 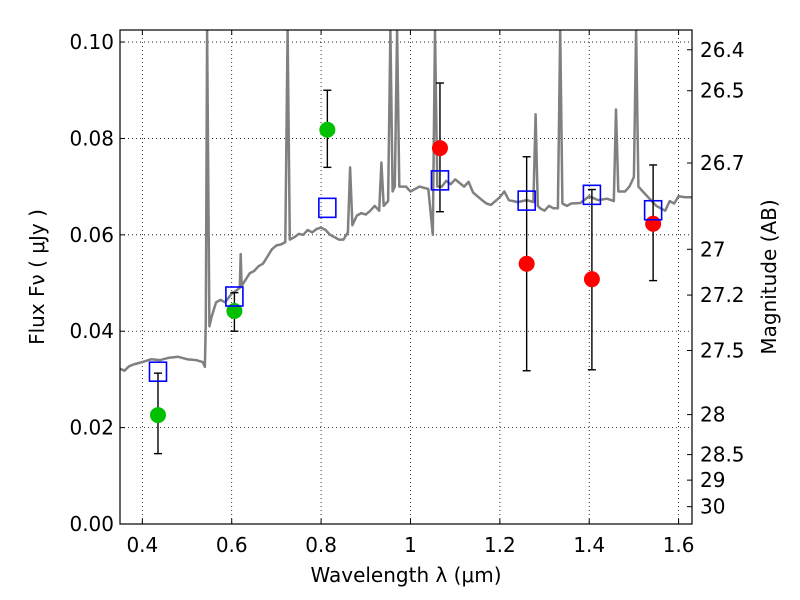 What do you see at coordinates (232, 545) in the screenshot?
I see `x-tick-label: 0.6` at bounding box center [232, 545].